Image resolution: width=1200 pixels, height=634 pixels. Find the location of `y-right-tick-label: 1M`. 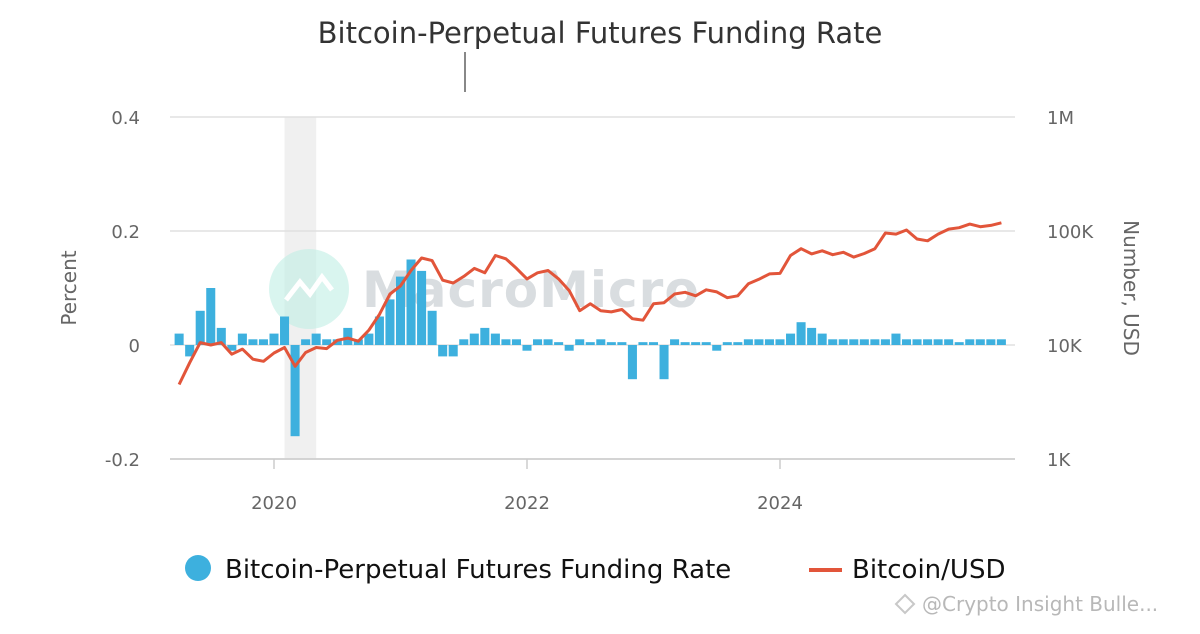

y-right-tick-label: 1M is located at coordinates (1060, 118).